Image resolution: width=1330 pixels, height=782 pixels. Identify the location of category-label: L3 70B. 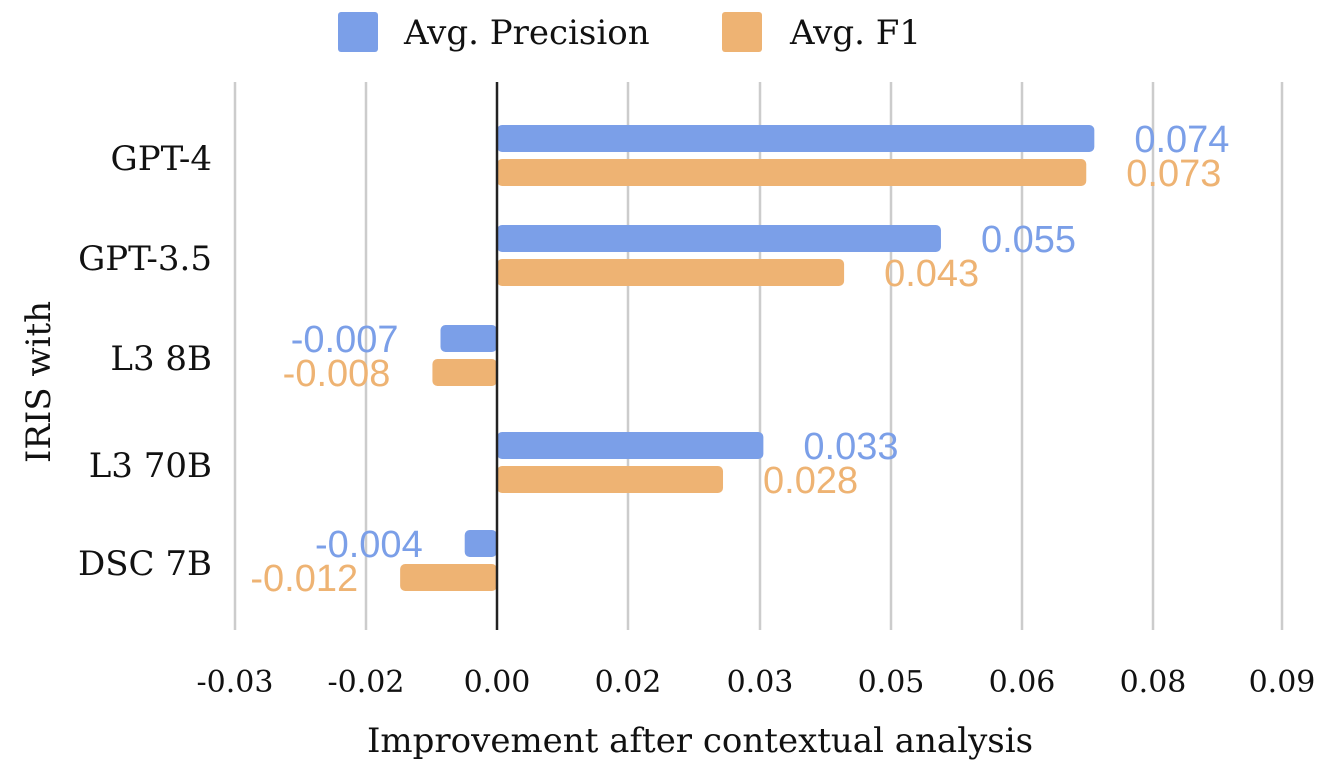
(150, 466).